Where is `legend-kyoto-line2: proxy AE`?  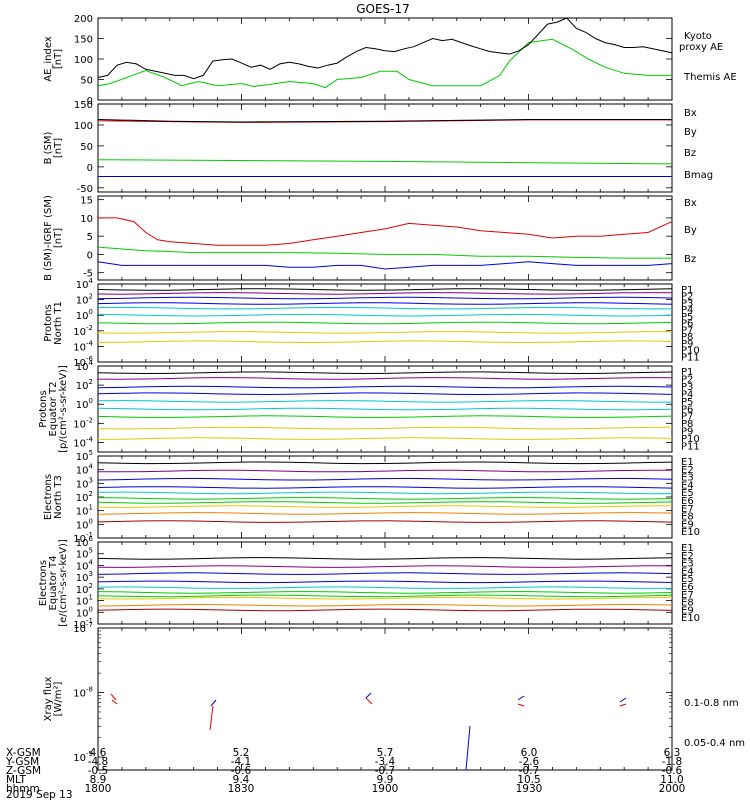
legend-kyoto-line2: proxy AE is located at coordinates (701, 47).